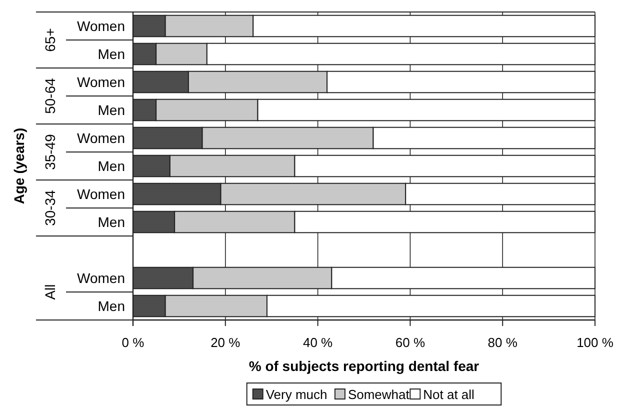 This screenshot has width=622, height=410. Describe the element at coordinates (379, 394) in the screenshot. I see `legend-label: Somewhat` at that location.